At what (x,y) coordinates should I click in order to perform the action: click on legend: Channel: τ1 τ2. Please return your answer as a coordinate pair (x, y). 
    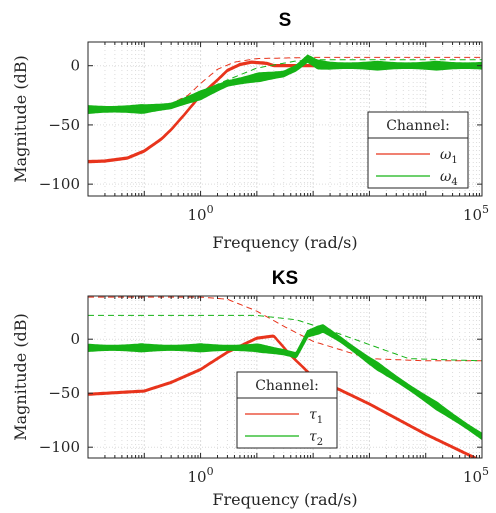
    Looking at the image, I should click on (287, 410).